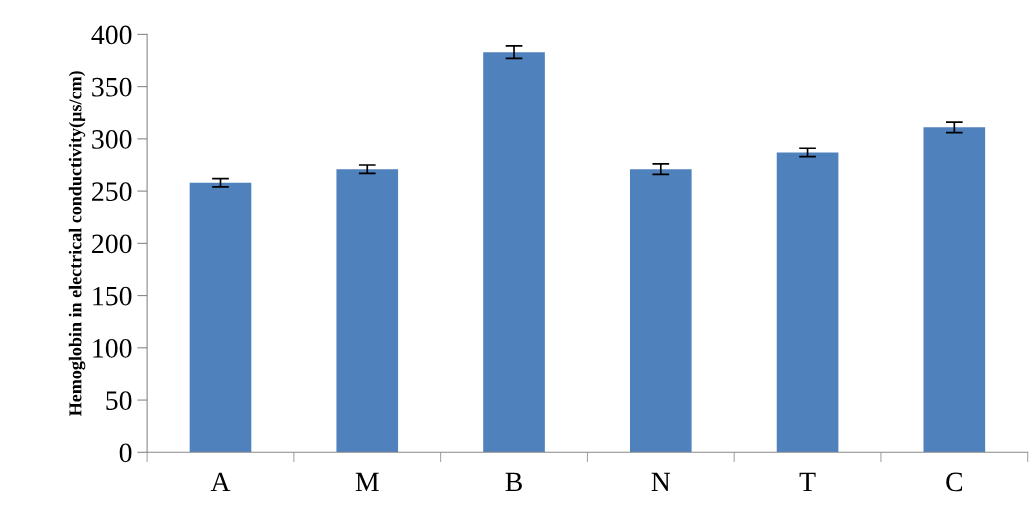 The height and width of the screenshot is (529, 1036). What do you see at coordinates (112, 296) in the screenshot?
I see `y-tick-label: 150` at bounding box center [112, 296].